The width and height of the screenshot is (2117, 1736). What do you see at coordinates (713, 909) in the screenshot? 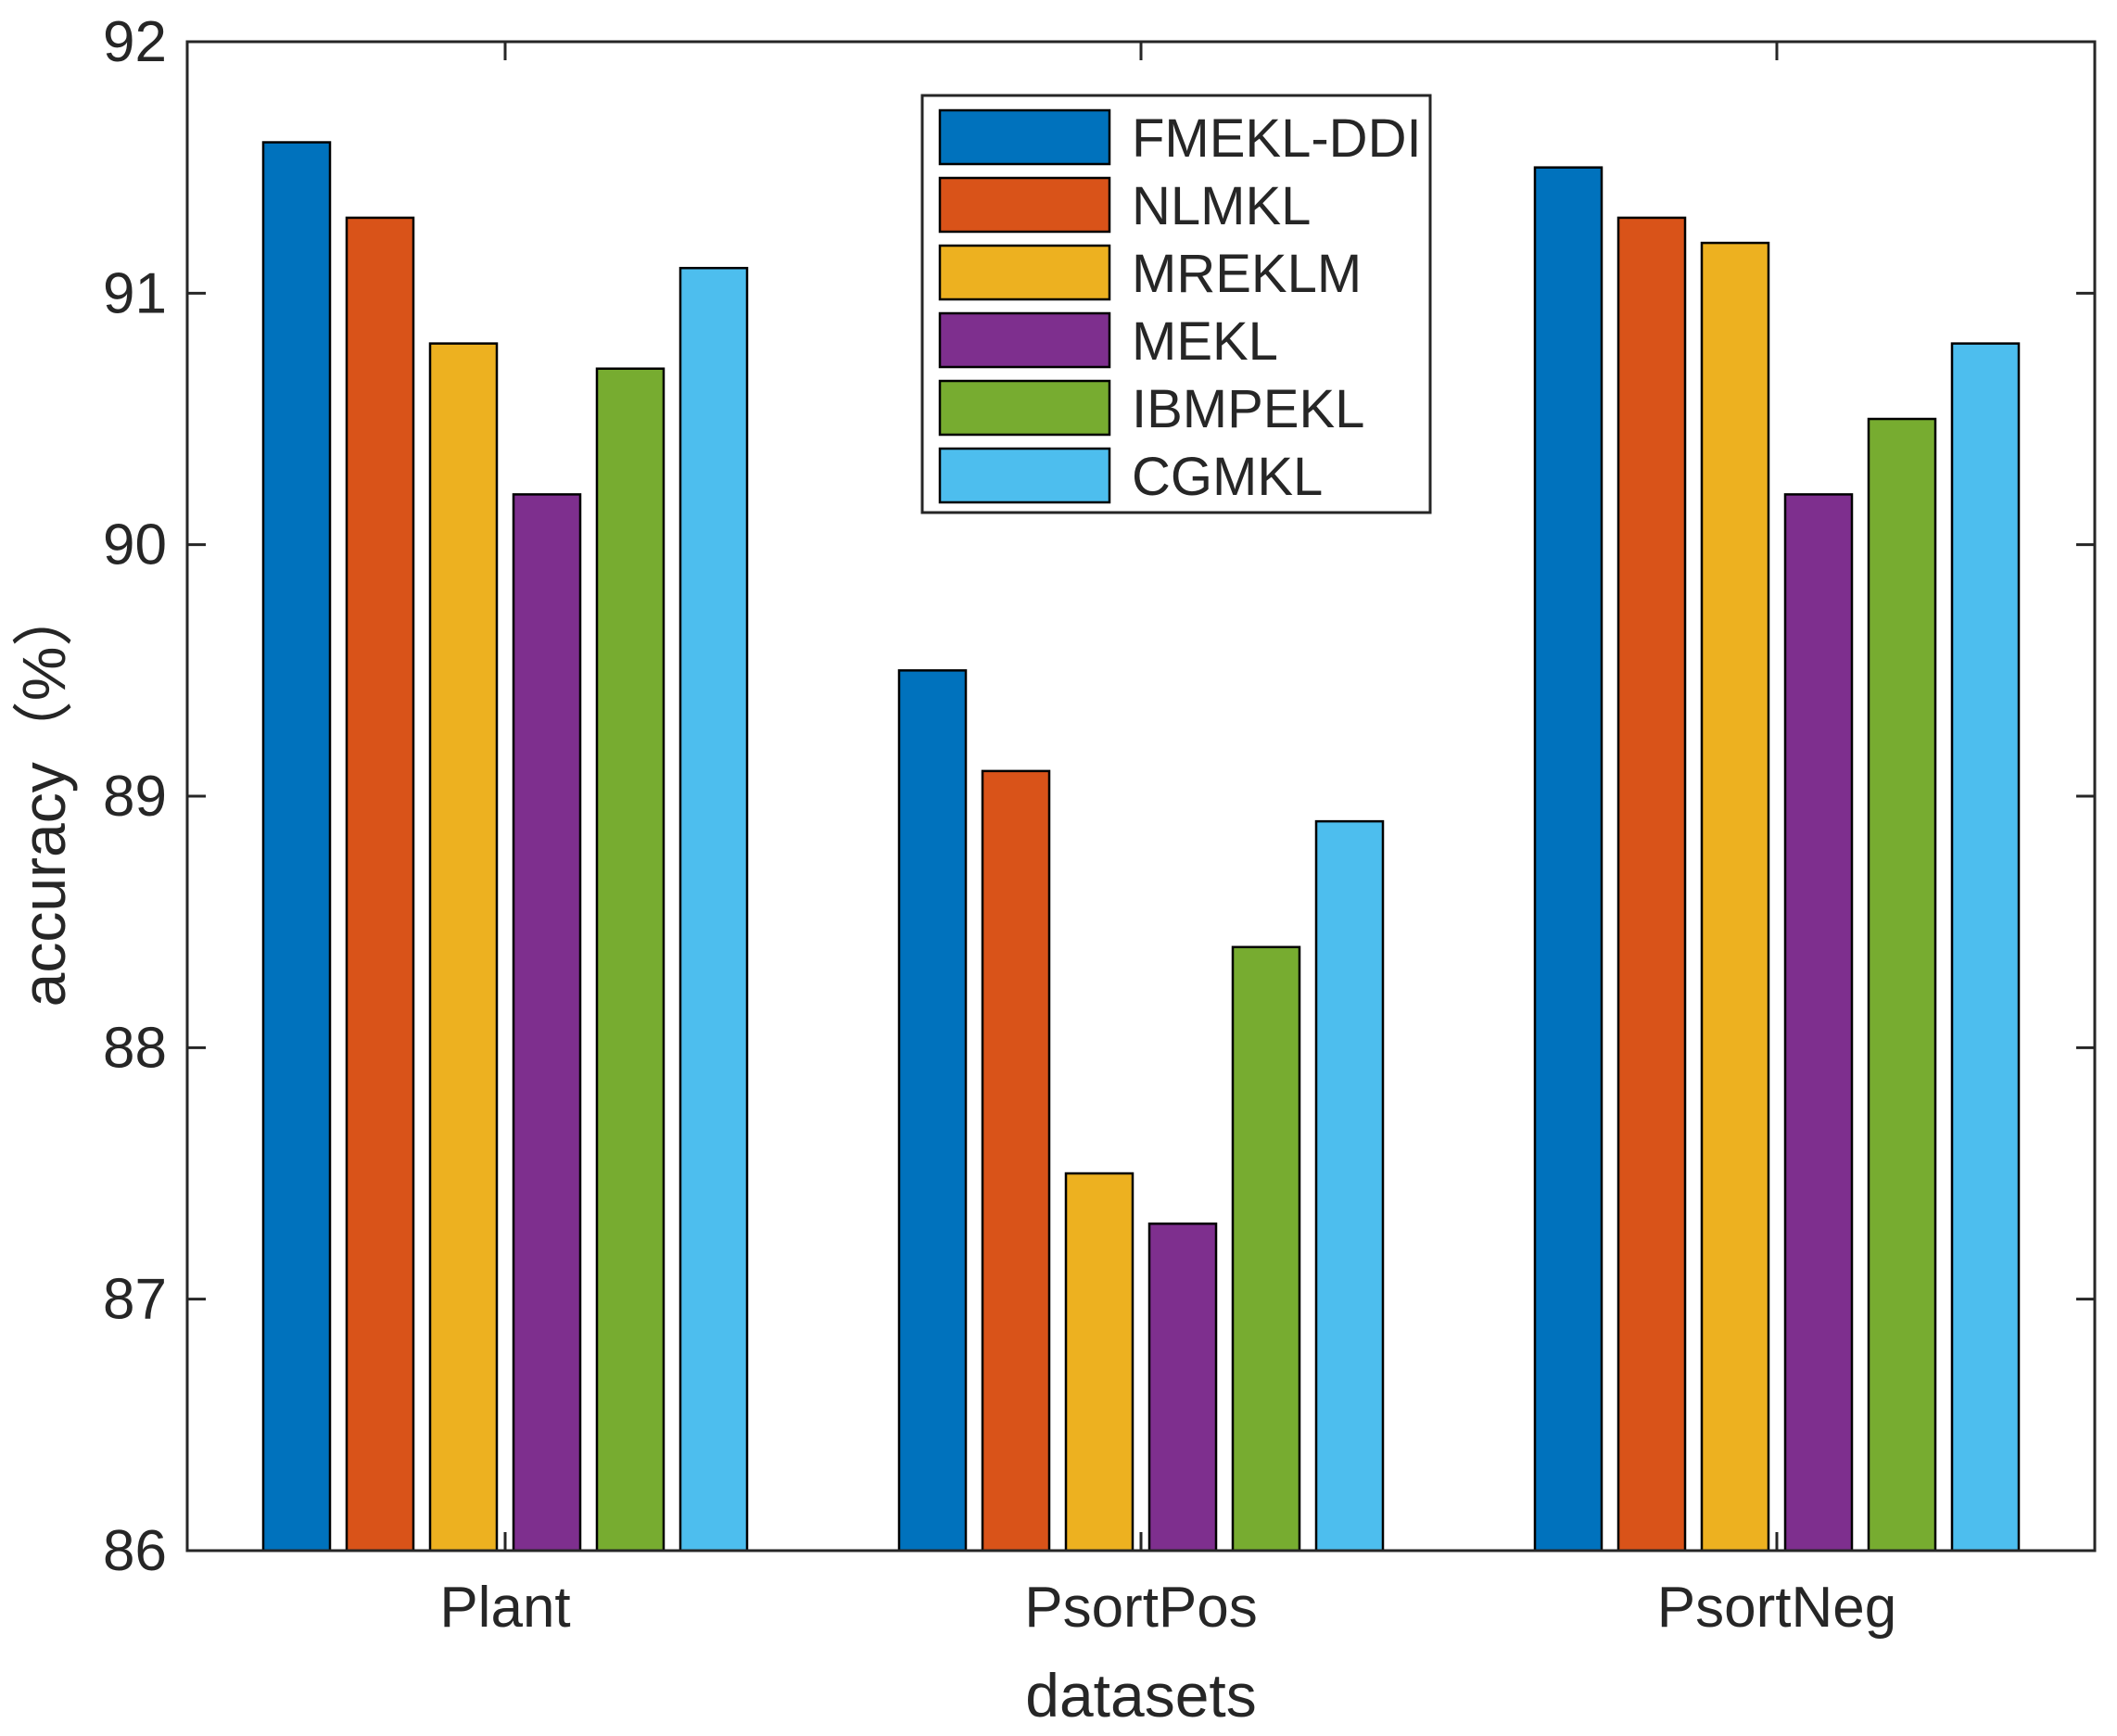
I see `bar-cgmkl-plant` at bounding box center [713, 909].